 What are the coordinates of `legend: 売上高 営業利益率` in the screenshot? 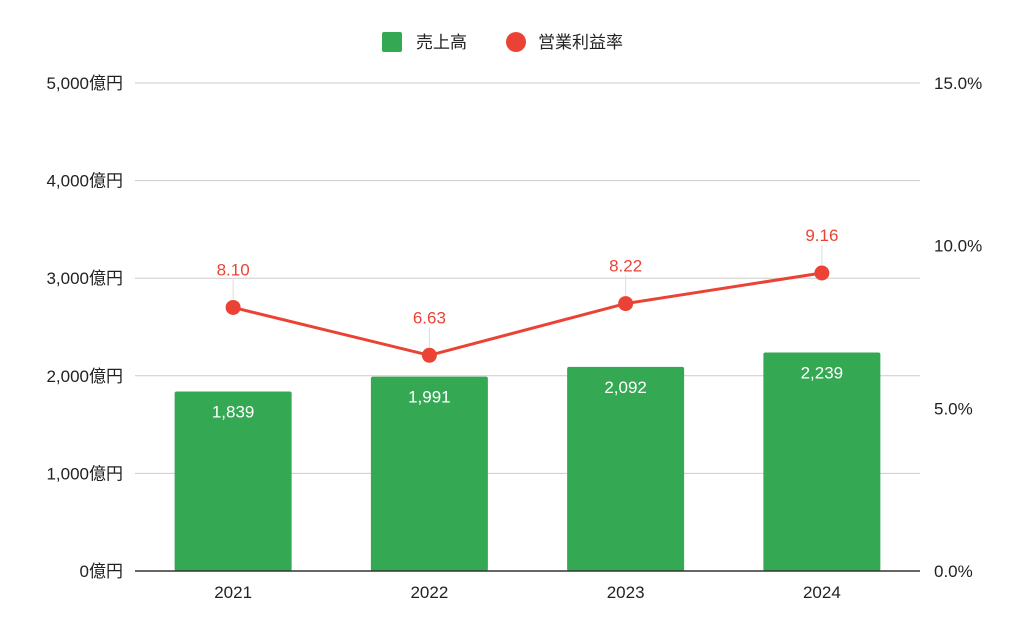 It's located at (502, 42).